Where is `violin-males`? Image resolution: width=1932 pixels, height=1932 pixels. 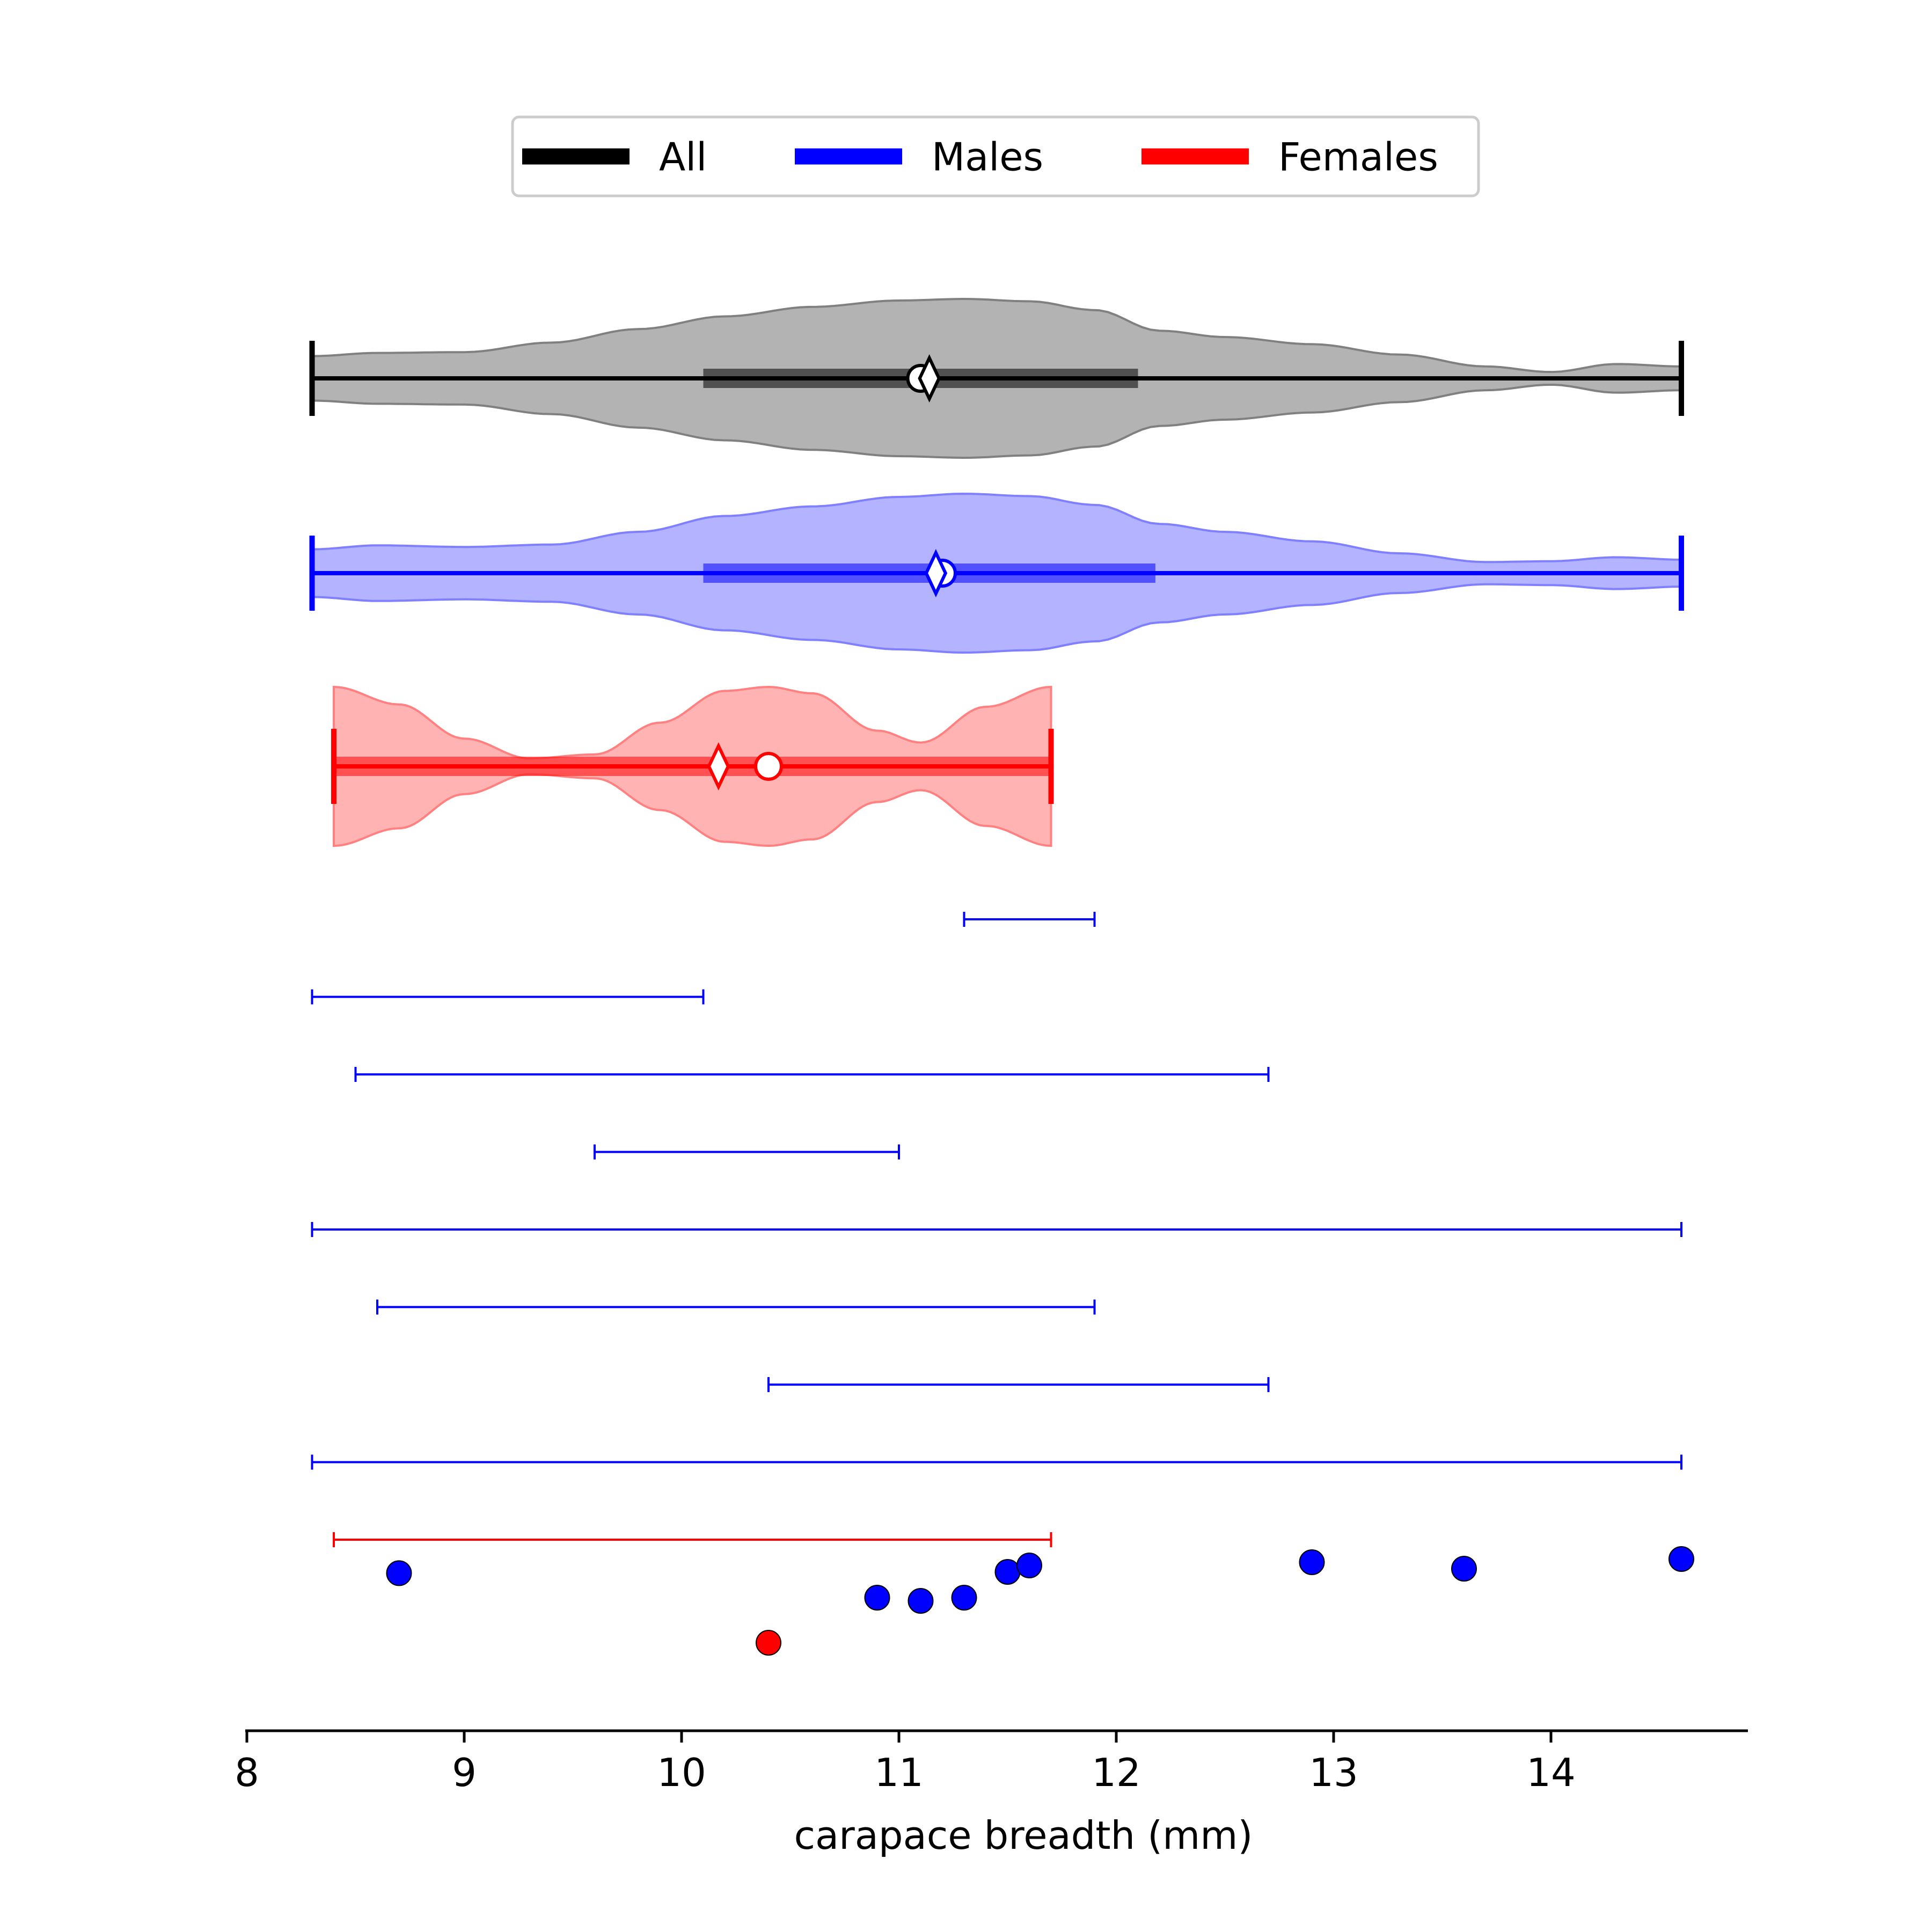
violin-males is located at coordinates (996, 573).